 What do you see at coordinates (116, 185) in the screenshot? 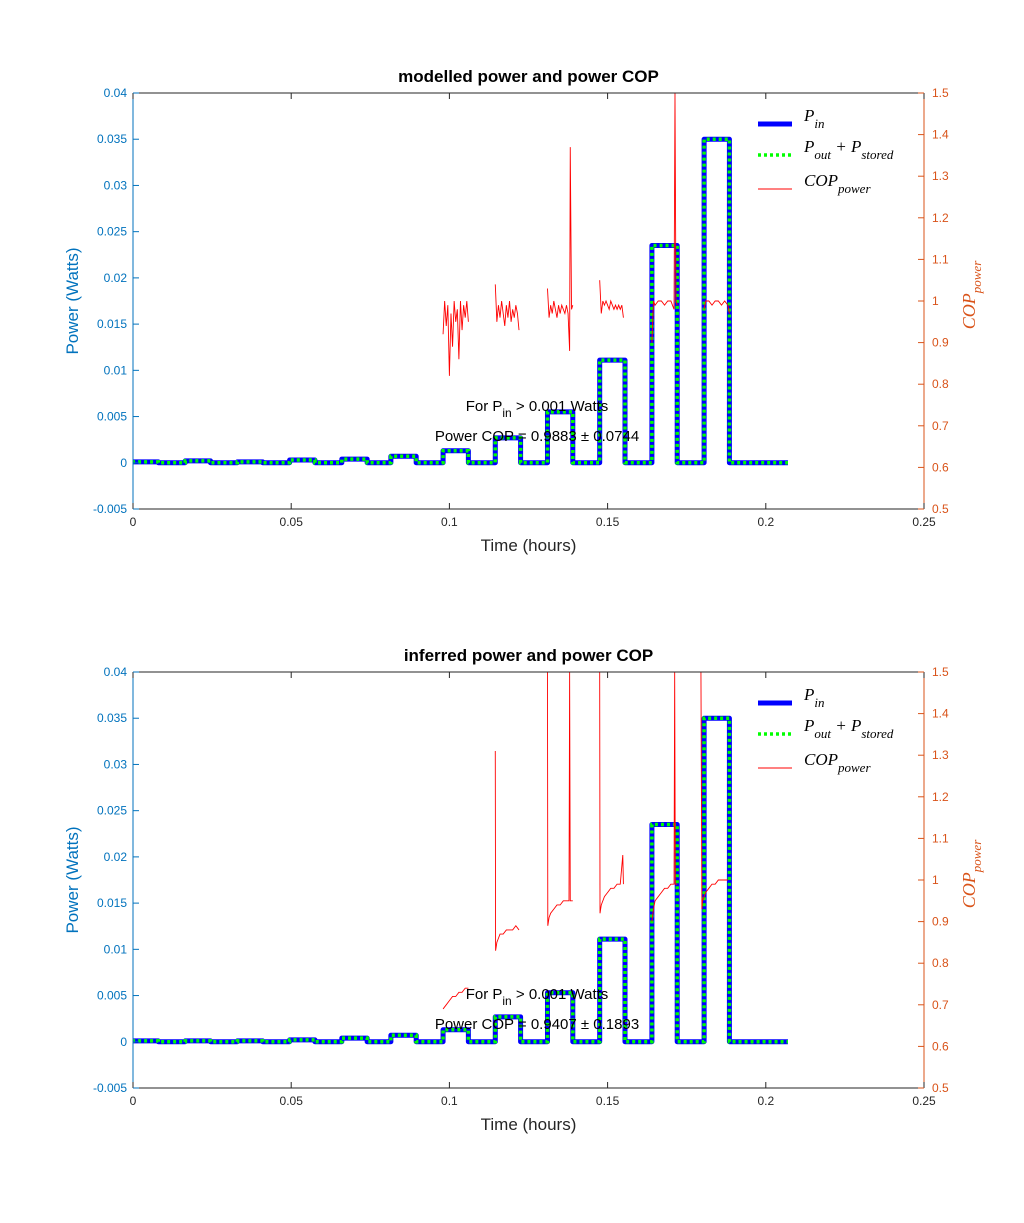
I see `y-left-tick-label: 0.03` at bounding box center [116, 185].